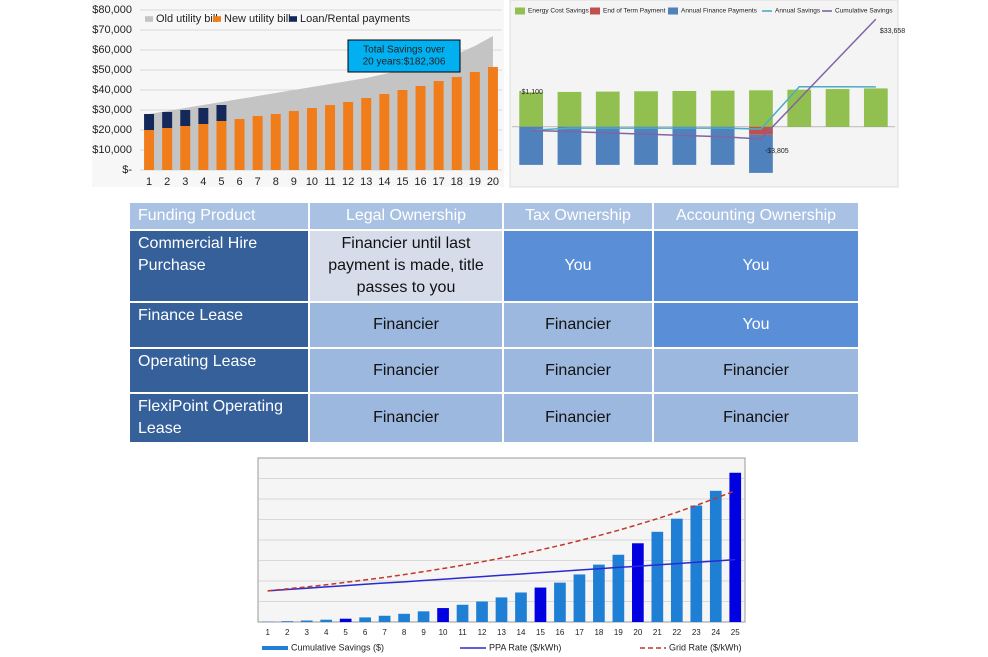  I want to click on x-tick-label: 5, so click(221, 182).